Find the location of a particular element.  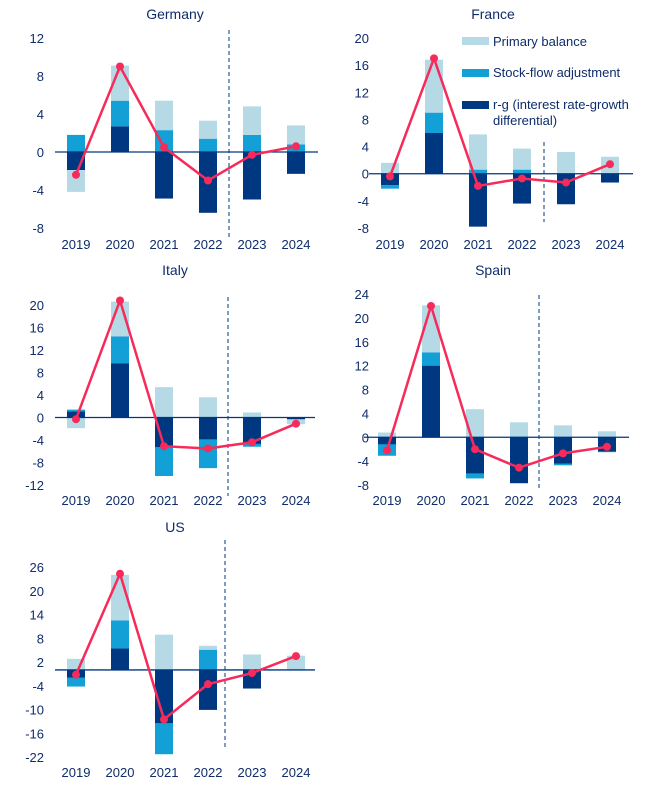

y-tick-label: 8 is located at coordinates (40, 373).